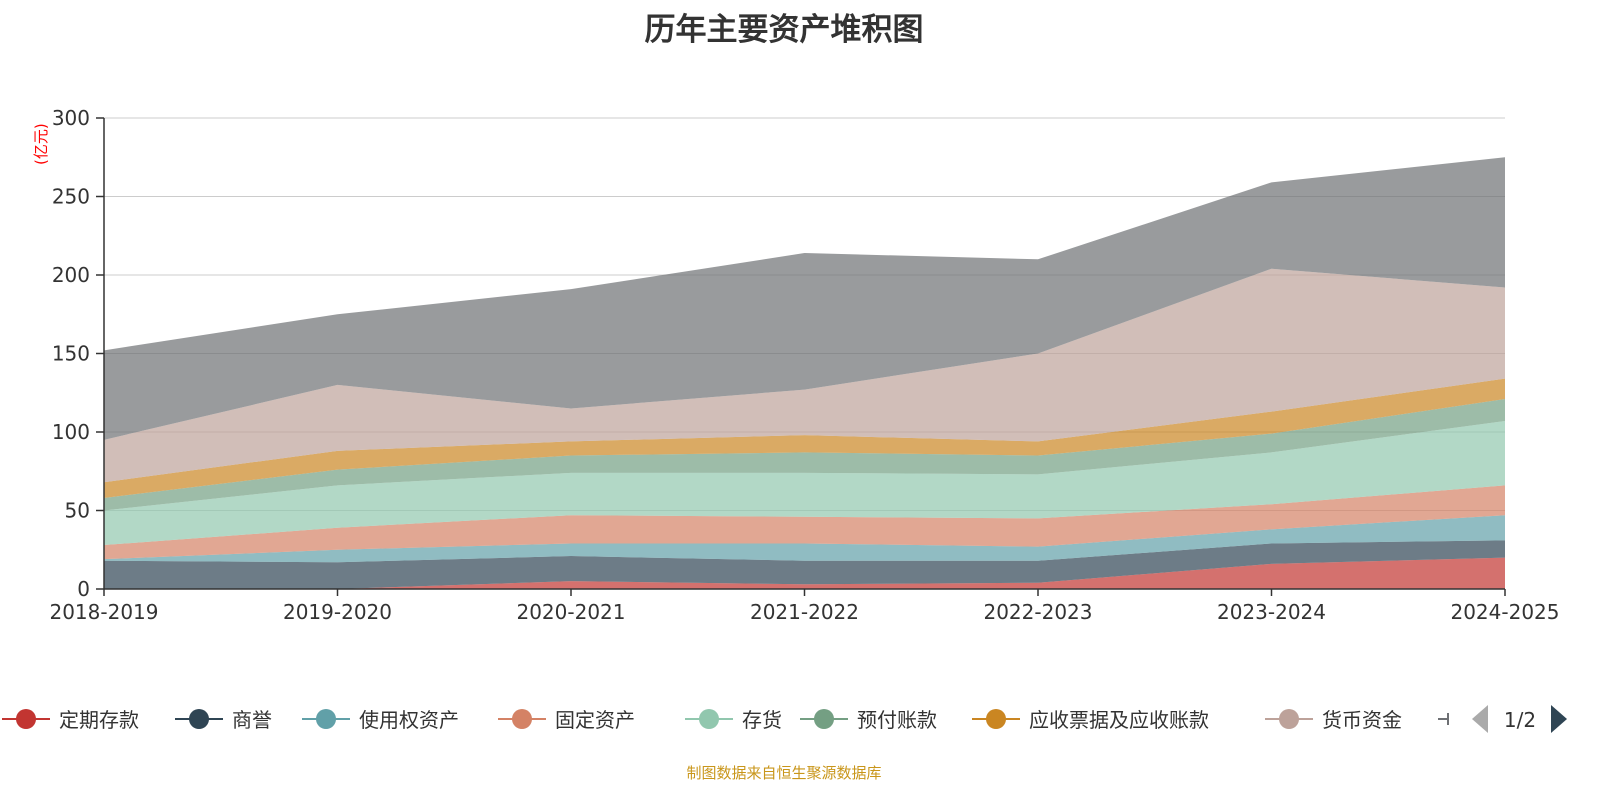 Image resolution: width=1600 pixels, height=800 pixels. Describe the element at coordinates (1520, 720) in the screenshot. I see `legend-page-indicator: 1/2` at that location.